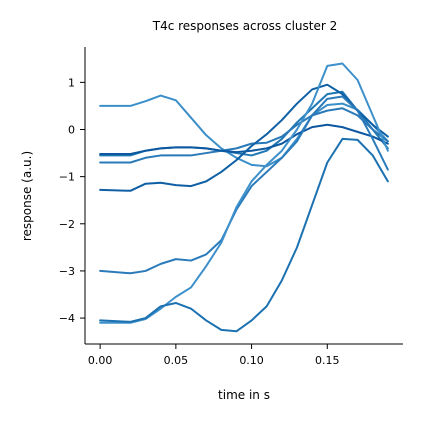  I want to click on y-tick-label: −2, so click(67, 224).